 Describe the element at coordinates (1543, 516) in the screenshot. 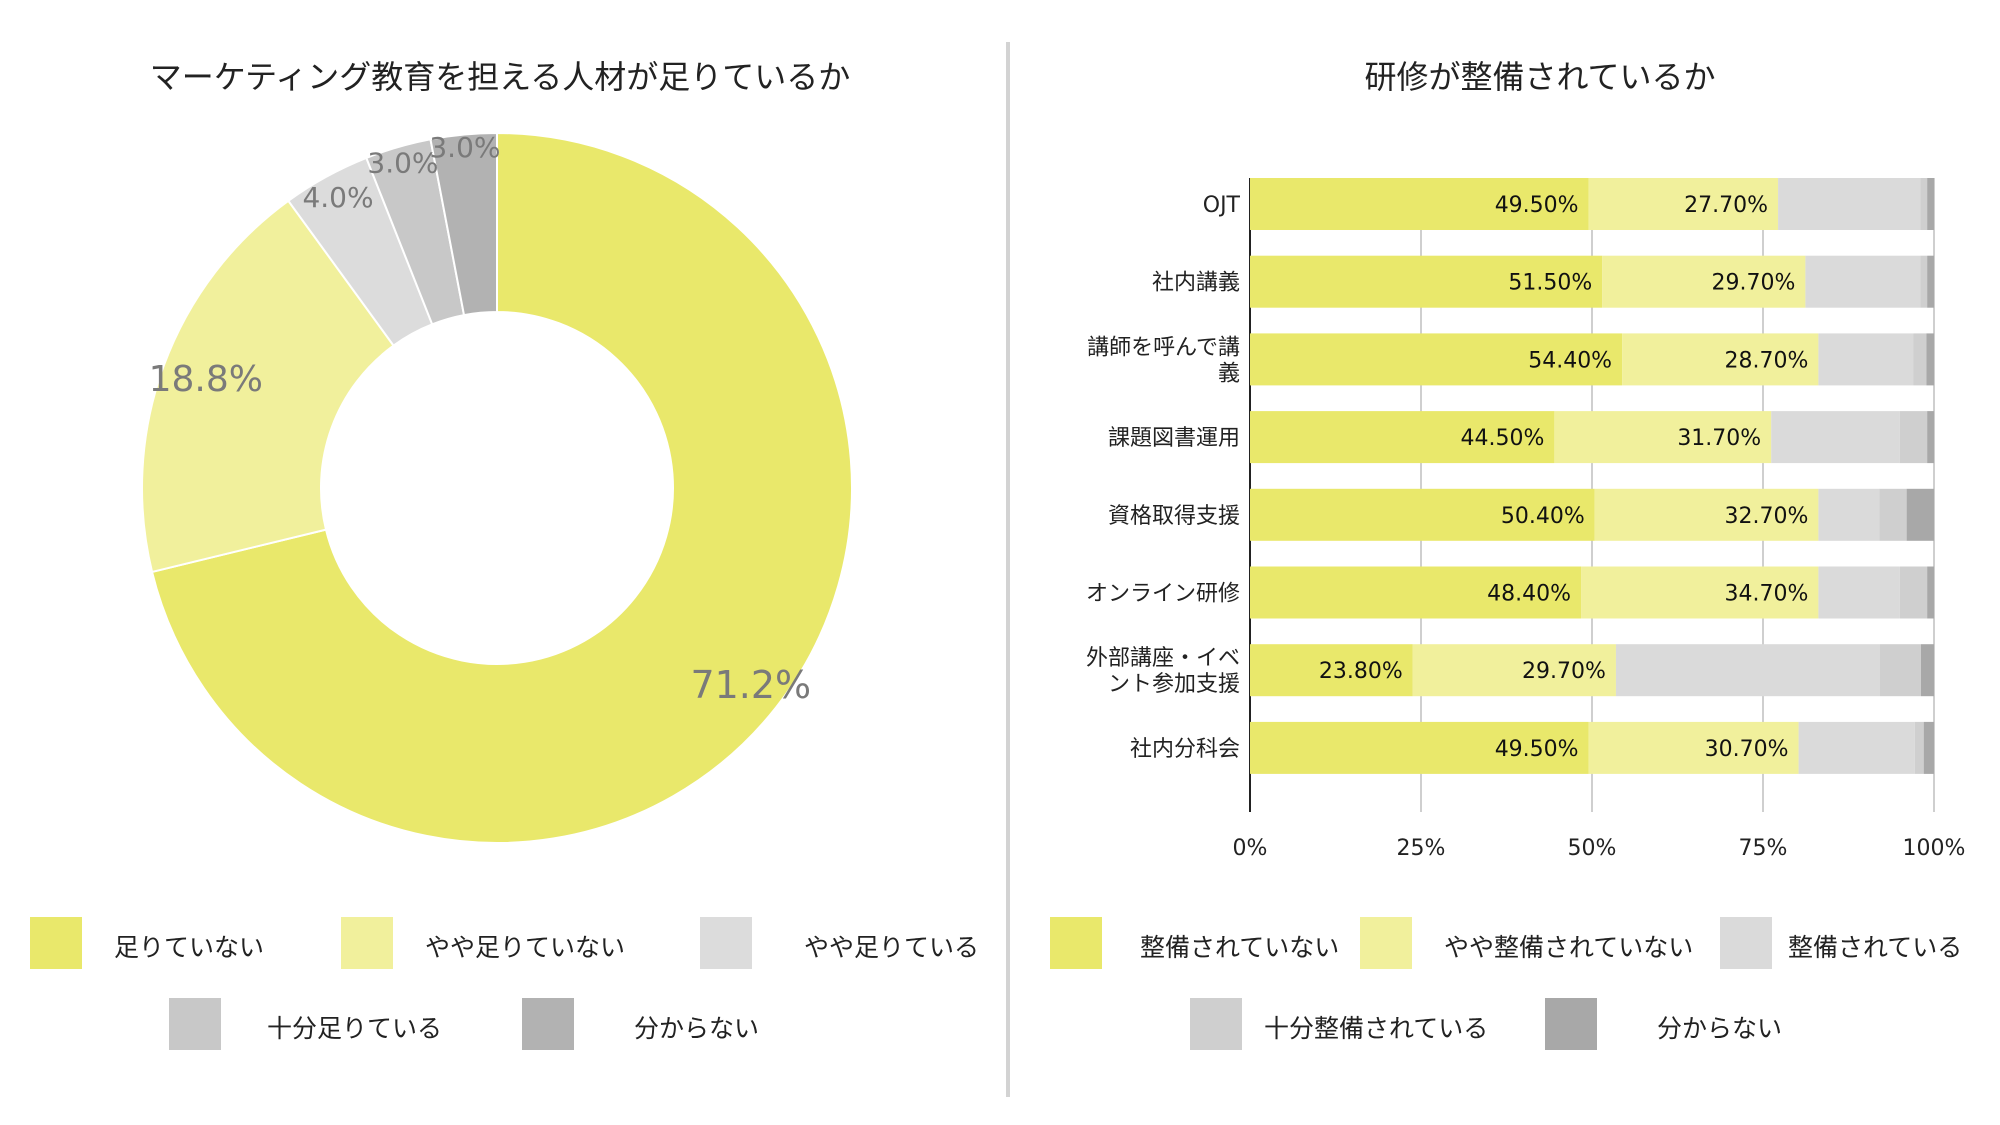

I see `bar-data-label: 50.40%` at that location.